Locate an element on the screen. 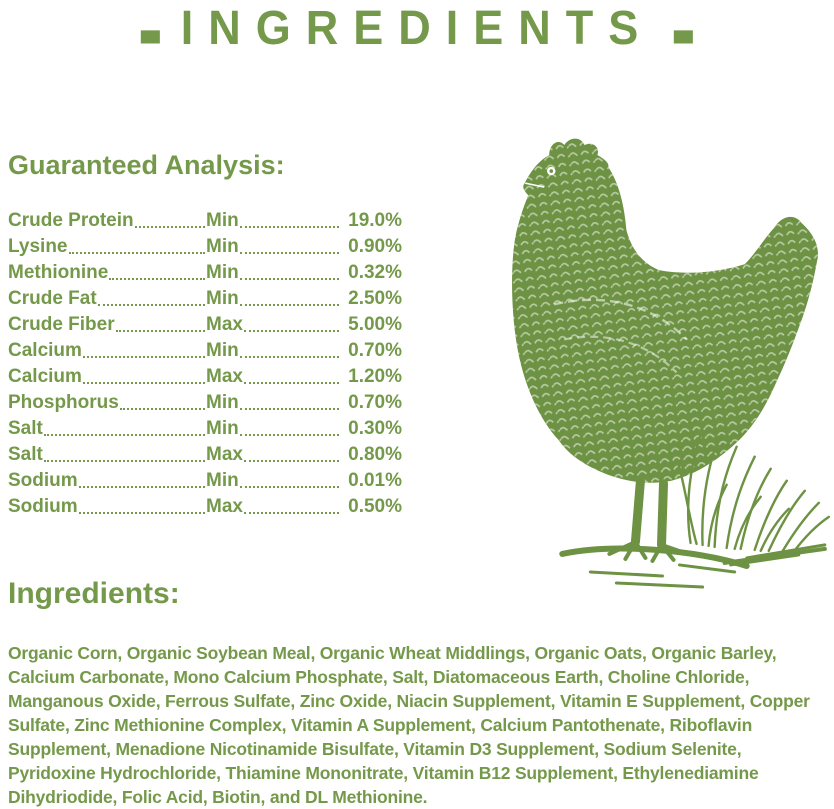 The height and width of the screenshot is (809, 834). analysis-row-left: Methionine is located at coordinates (107, 273).